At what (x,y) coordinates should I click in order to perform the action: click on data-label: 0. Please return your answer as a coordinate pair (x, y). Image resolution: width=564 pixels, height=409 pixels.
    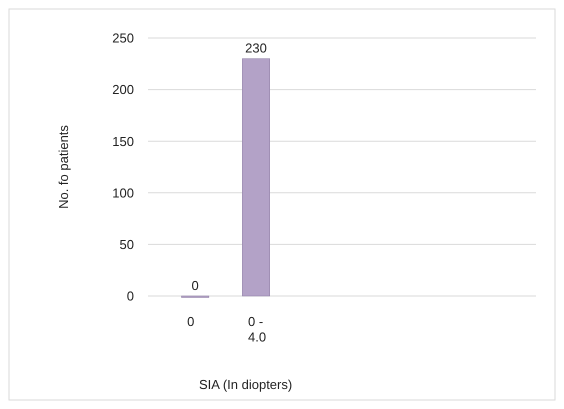
    Looking at the image, I should click on (195, 285).